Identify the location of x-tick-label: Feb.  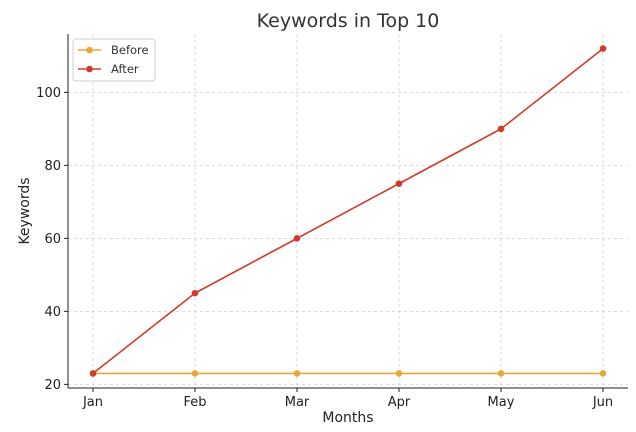
(194, 402).